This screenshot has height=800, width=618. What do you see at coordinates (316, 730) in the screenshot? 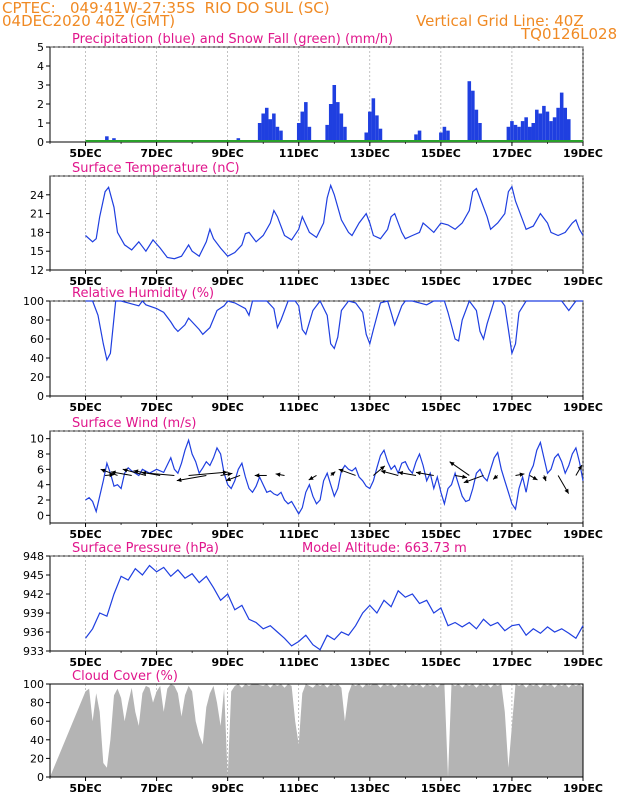
I see `cloud-area` at bounding box center [316, 730].